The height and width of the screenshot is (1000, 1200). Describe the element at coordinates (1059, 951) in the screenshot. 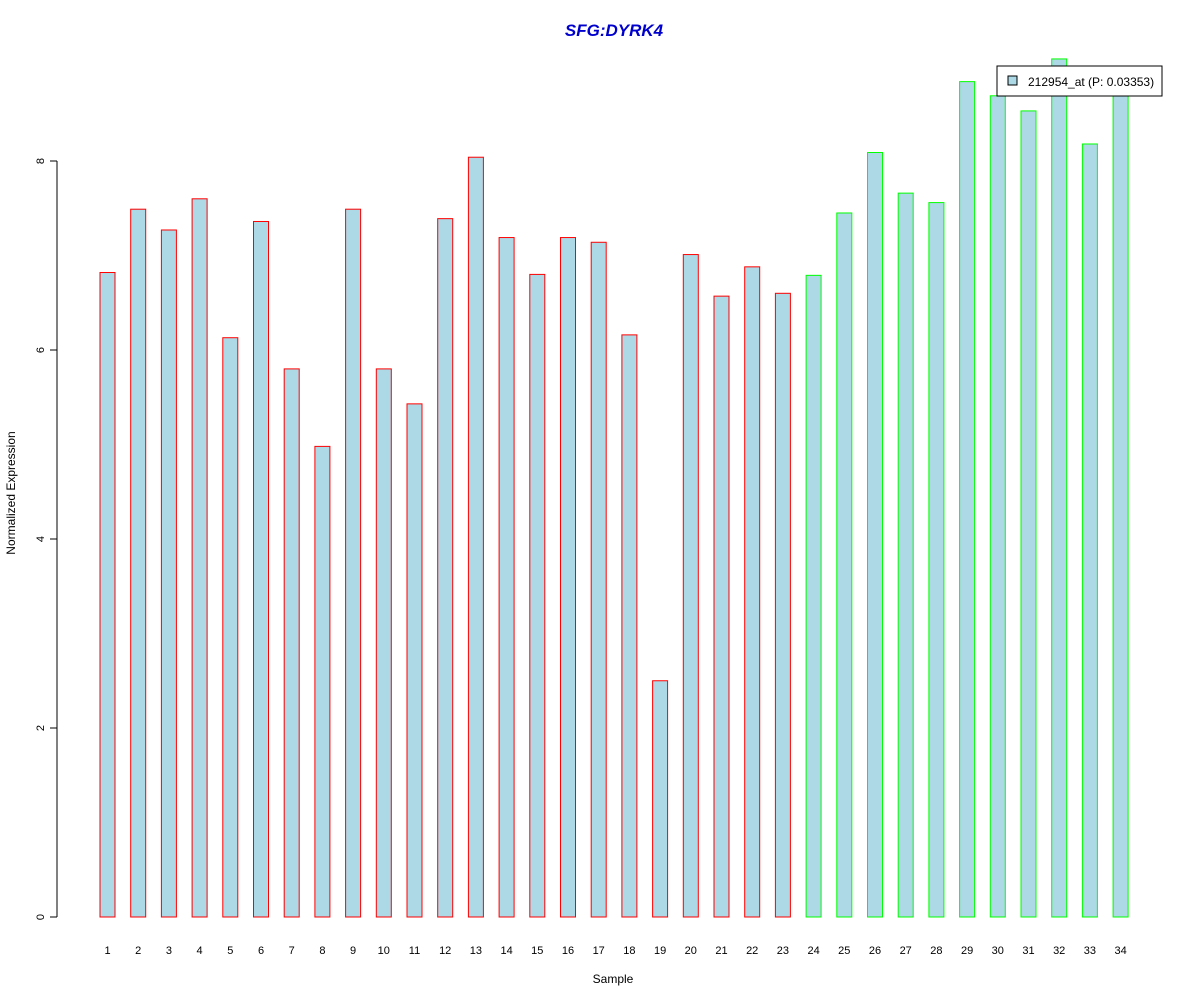

I see `x-tick-label: 32` at that location.